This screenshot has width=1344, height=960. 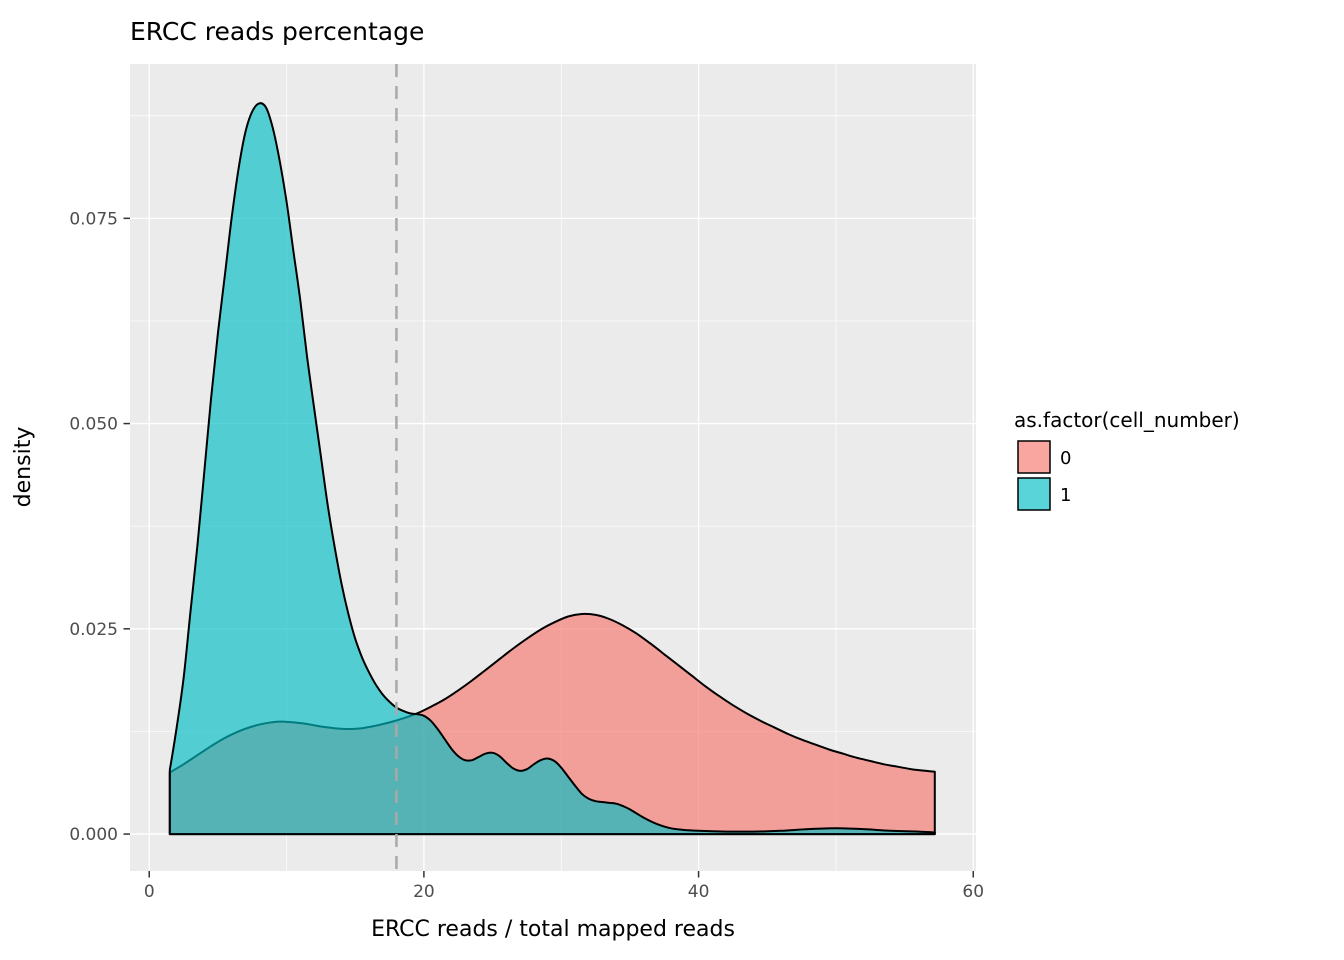 What do you see at coordinates (1065, 495) in the screenshot?
I see `legend-key-label-1: 1` at bounding box center [1065, 495].